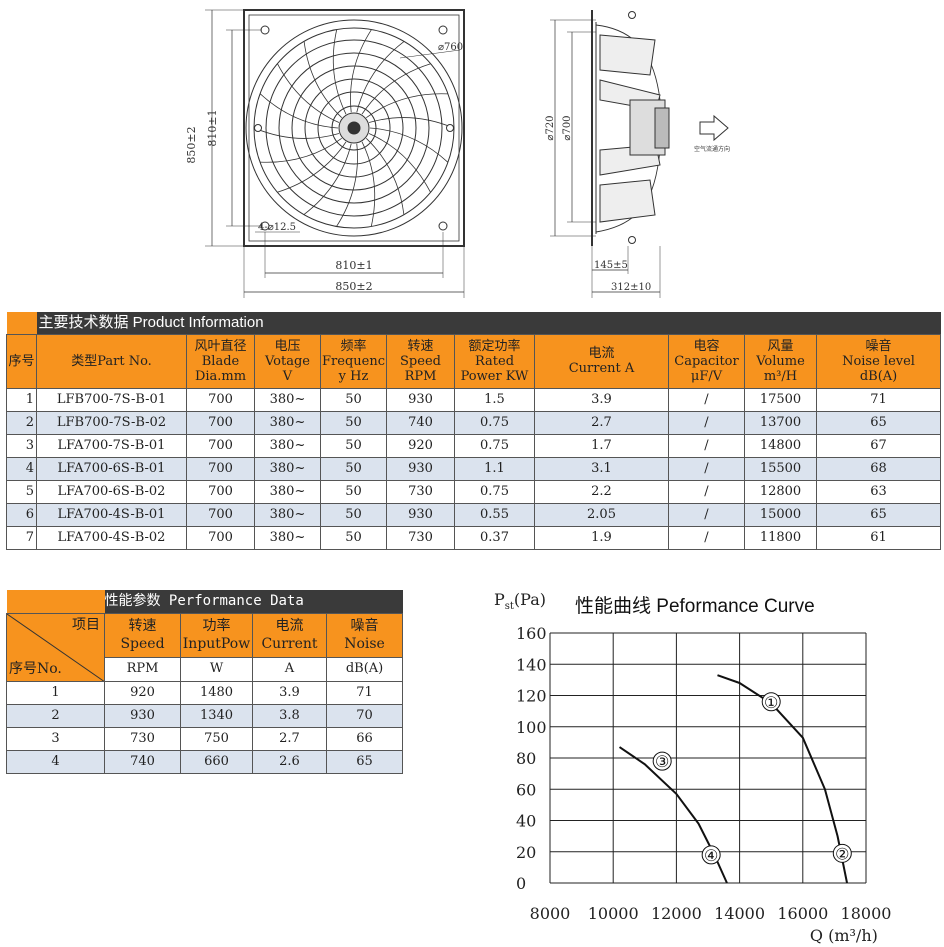 The width and height of the screenshot is (944, 947). What do you see at coordinates (21, 491) in the screenshot?
I see `product-cell: 5` at bounding box center [21, 491].